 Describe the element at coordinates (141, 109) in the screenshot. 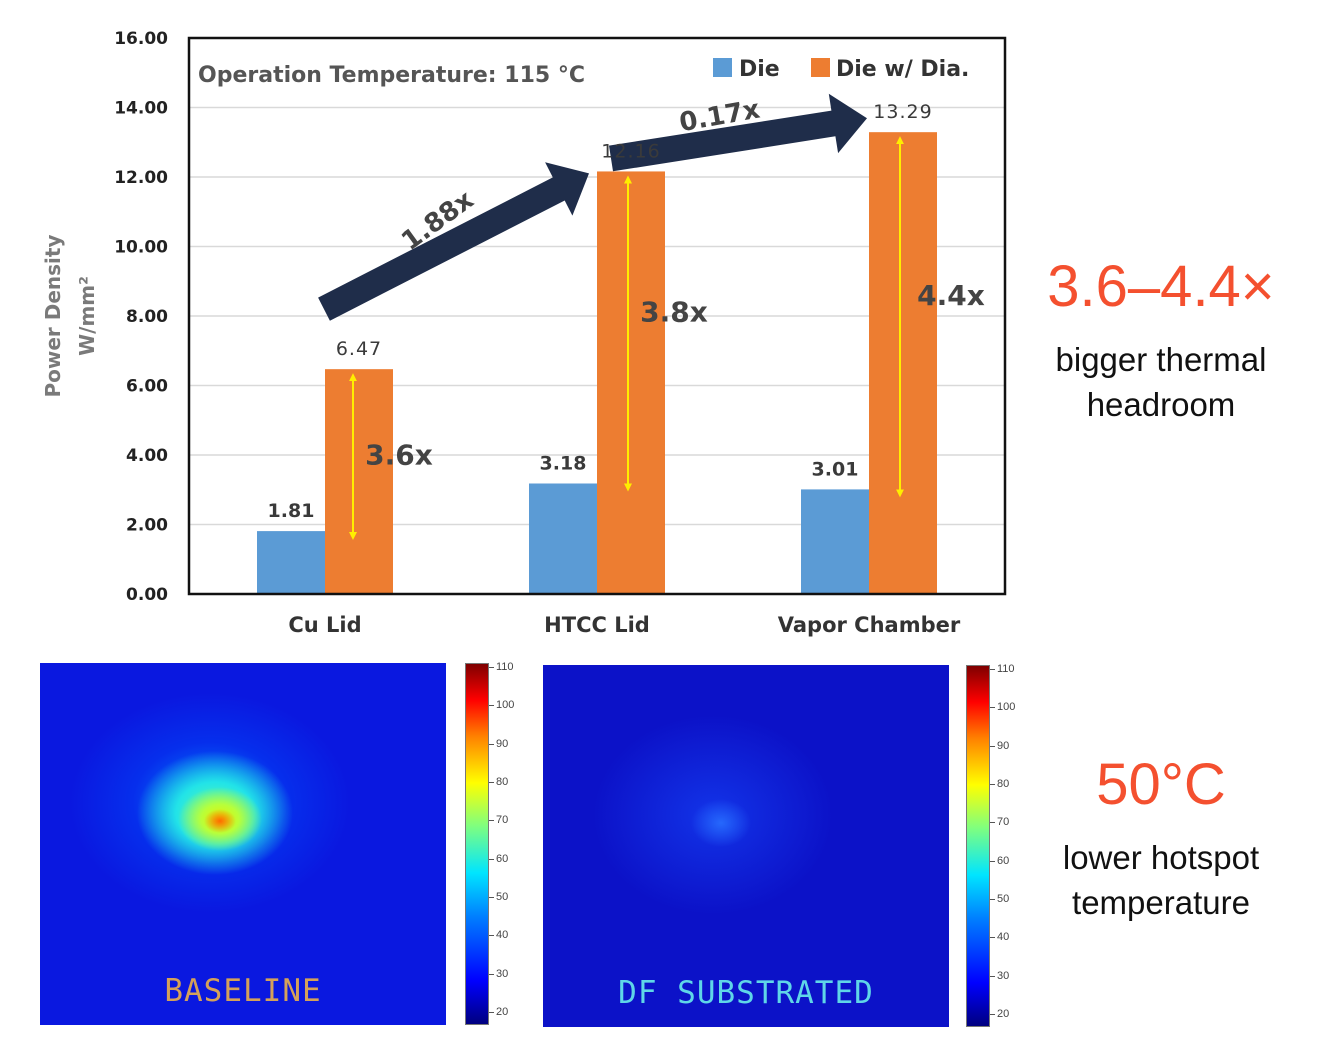

I see `y-tick-label-7: 14.00` at that location.